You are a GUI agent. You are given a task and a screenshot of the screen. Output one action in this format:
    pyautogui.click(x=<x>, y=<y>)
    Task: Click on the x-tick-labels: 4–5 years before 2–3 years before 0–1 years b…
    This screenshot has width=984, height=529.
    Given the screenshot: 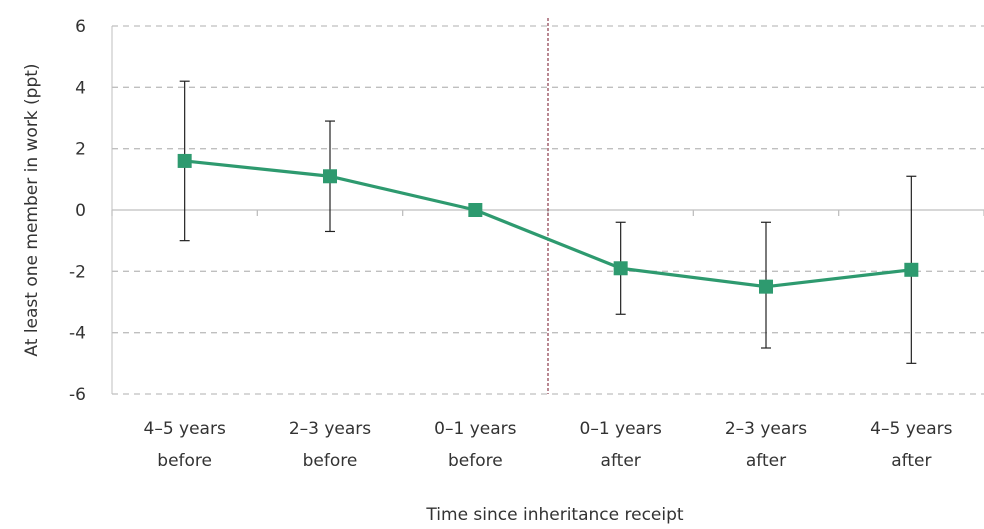 What is the action you would take?
    pyautogui.click(x=548, y=445)
    